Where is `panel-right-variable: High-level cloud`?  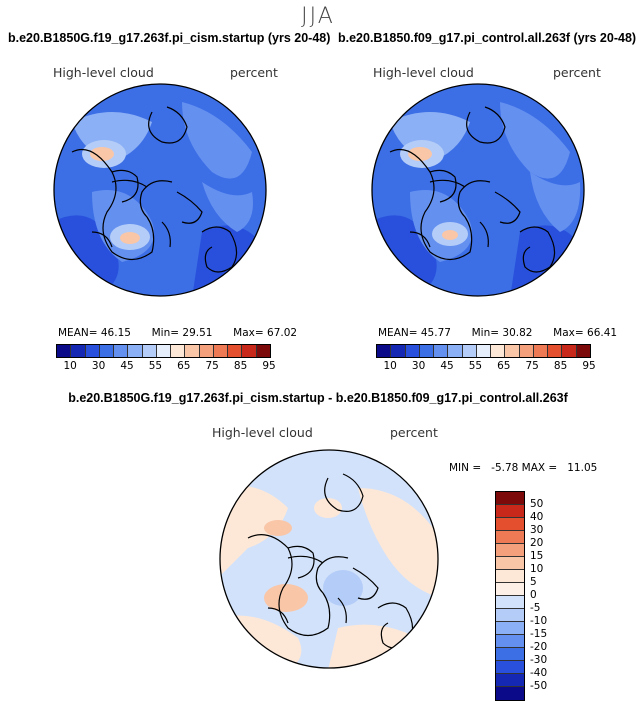 panel-right-variable: High-level cloud is located at coordinates (423, 72).